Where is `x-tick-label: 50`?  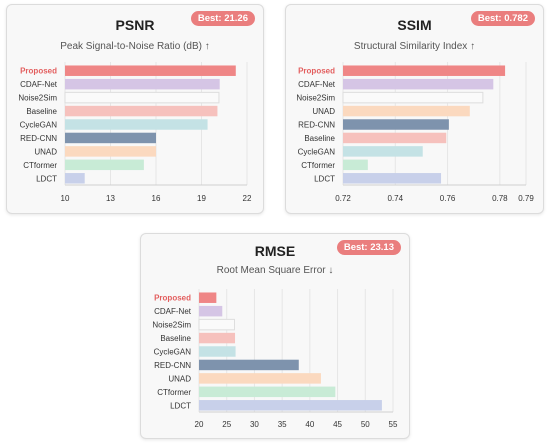
x-tick-label: 50 is located at coordinates (365, 424).